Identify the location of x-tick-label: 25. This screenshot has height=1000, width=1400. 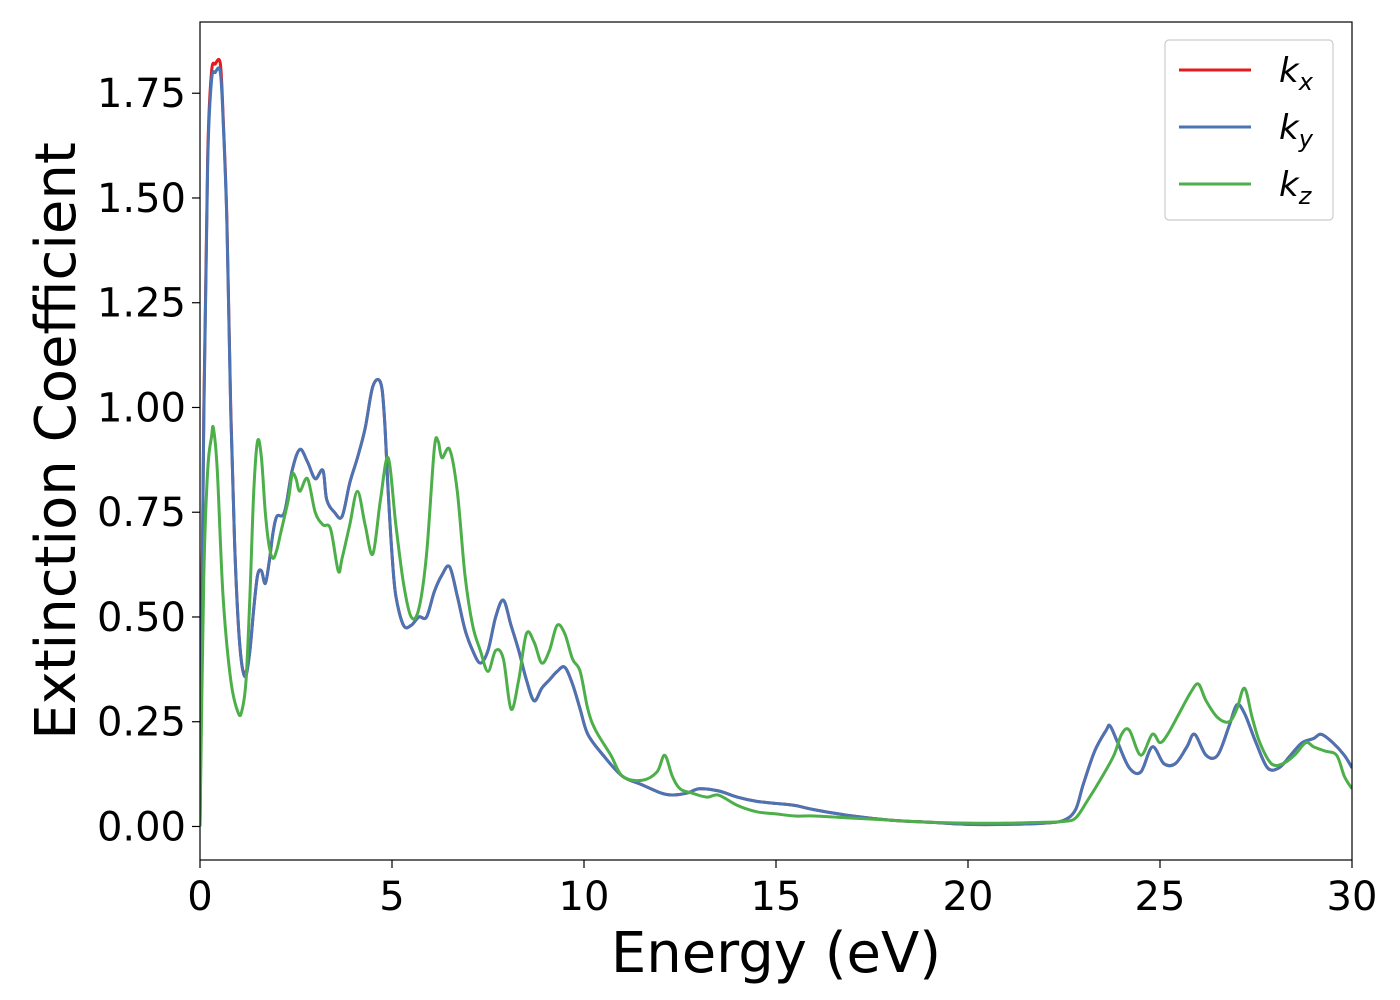
(1160, 897).